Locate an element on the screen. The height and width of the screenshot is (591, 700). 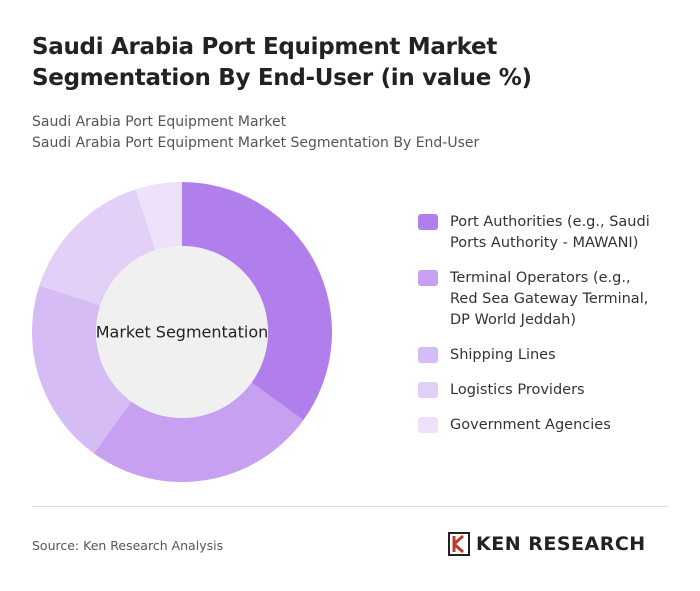
legend-item: Logistics Providers is located at coordinates (543, 390).